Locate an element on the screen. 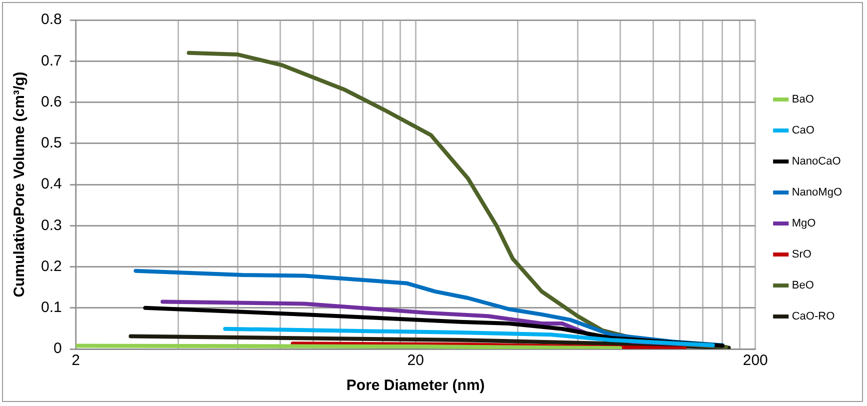  y-tick-label: 0.7 is located at coordinates (51, 61).